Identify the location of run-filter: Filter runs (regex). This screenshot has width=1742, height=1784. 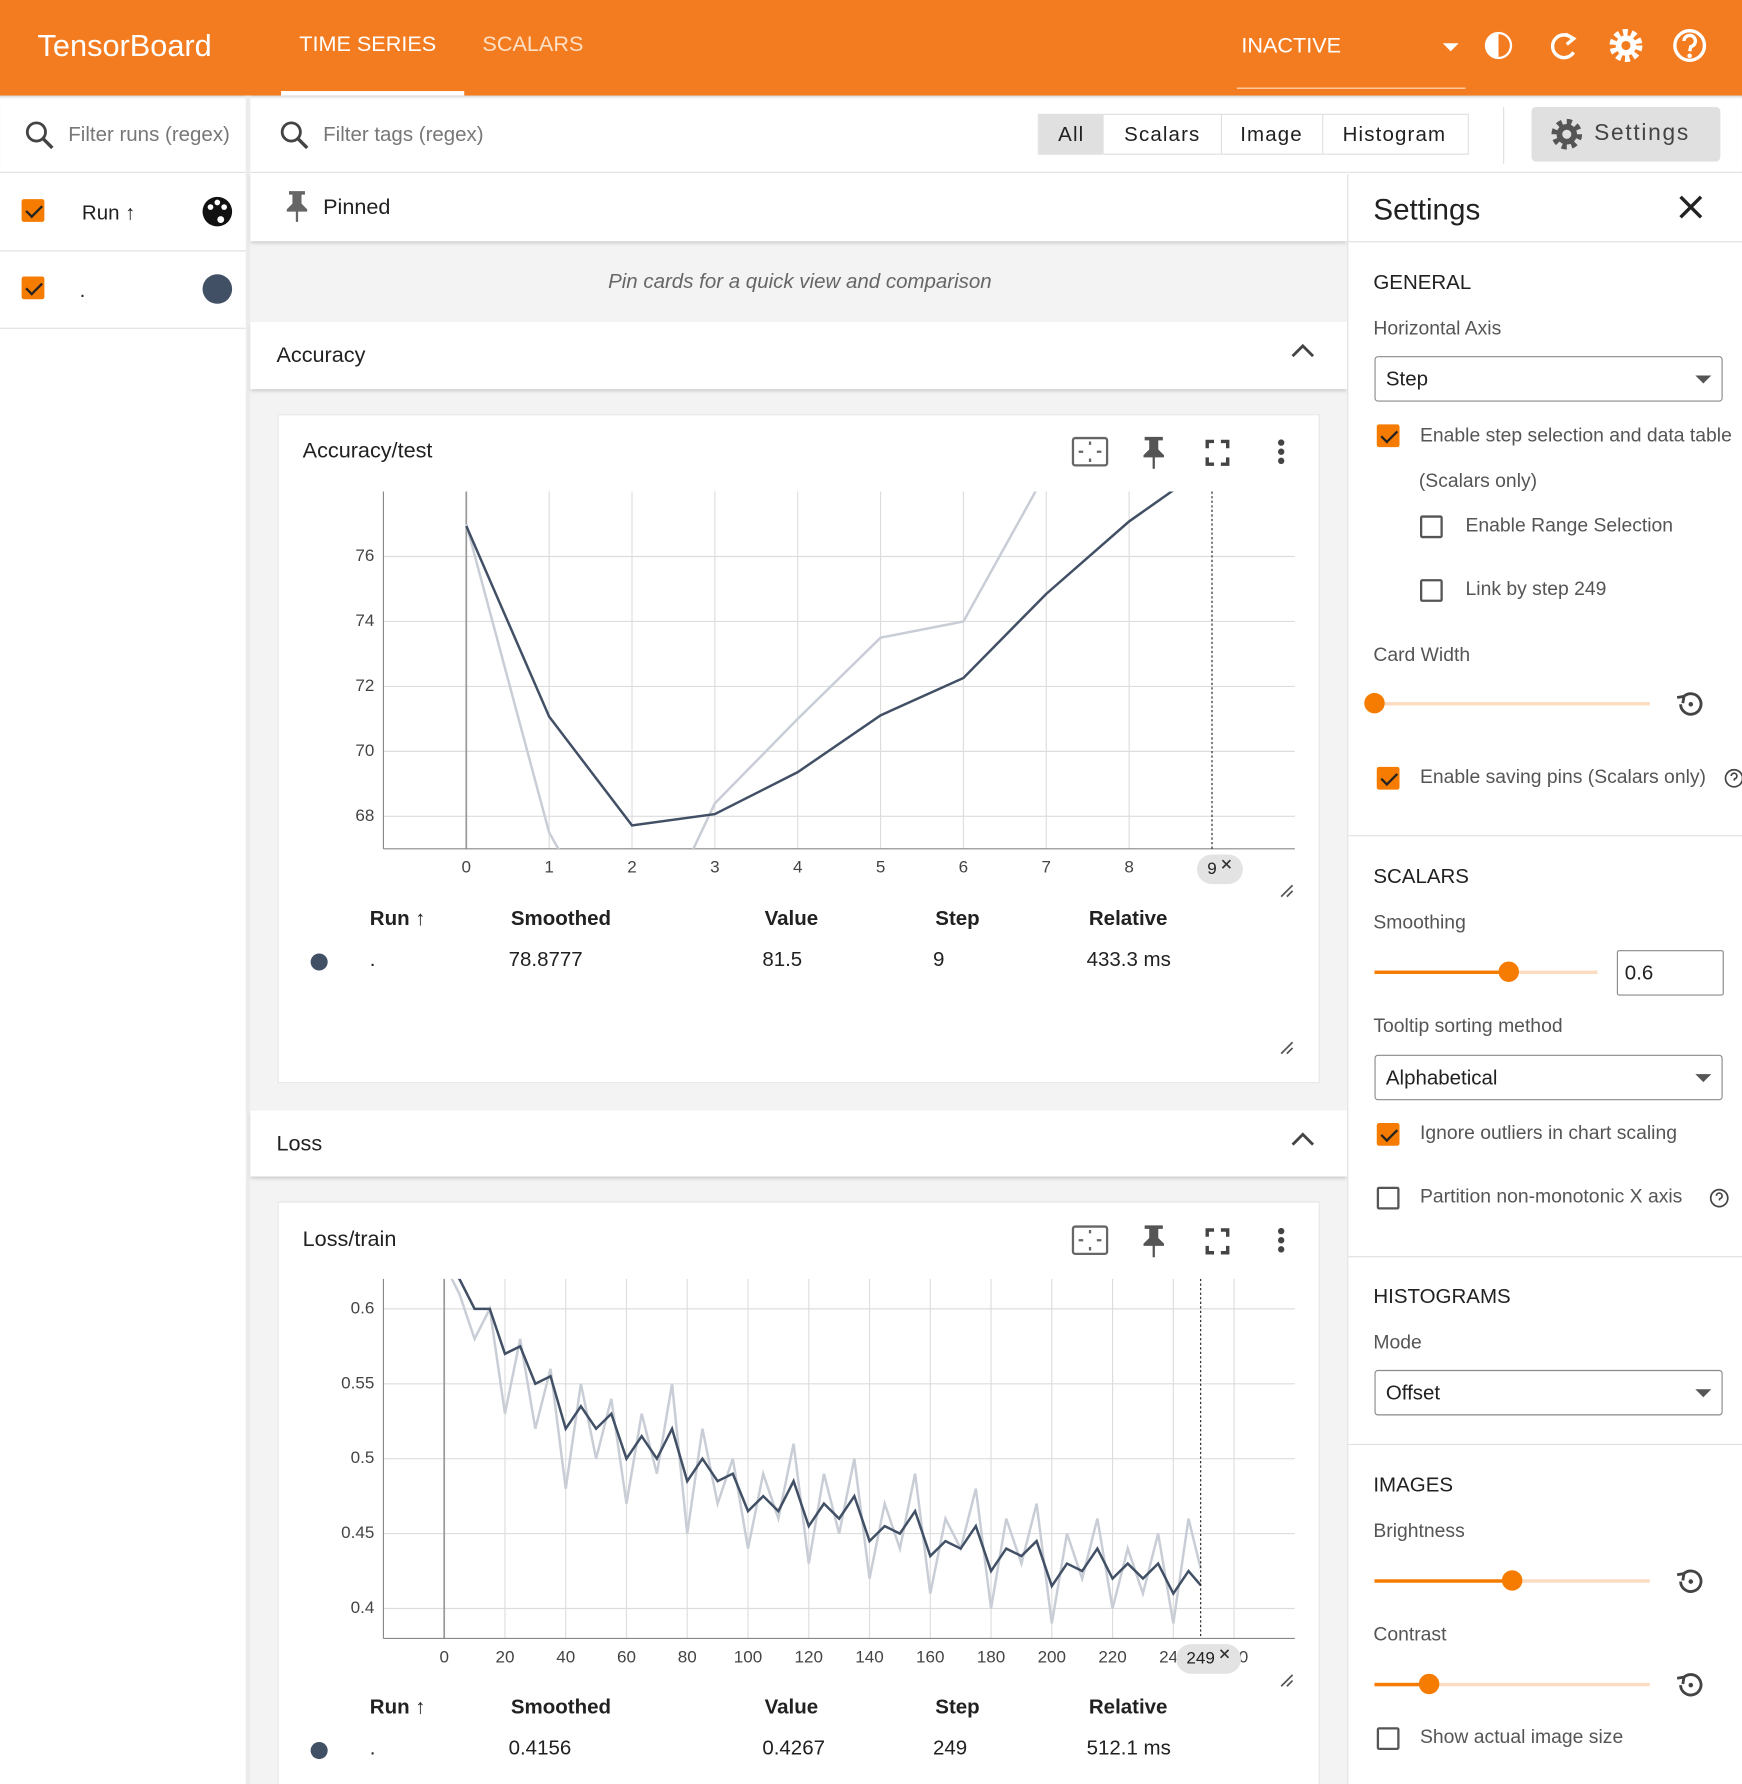
(149, 134).